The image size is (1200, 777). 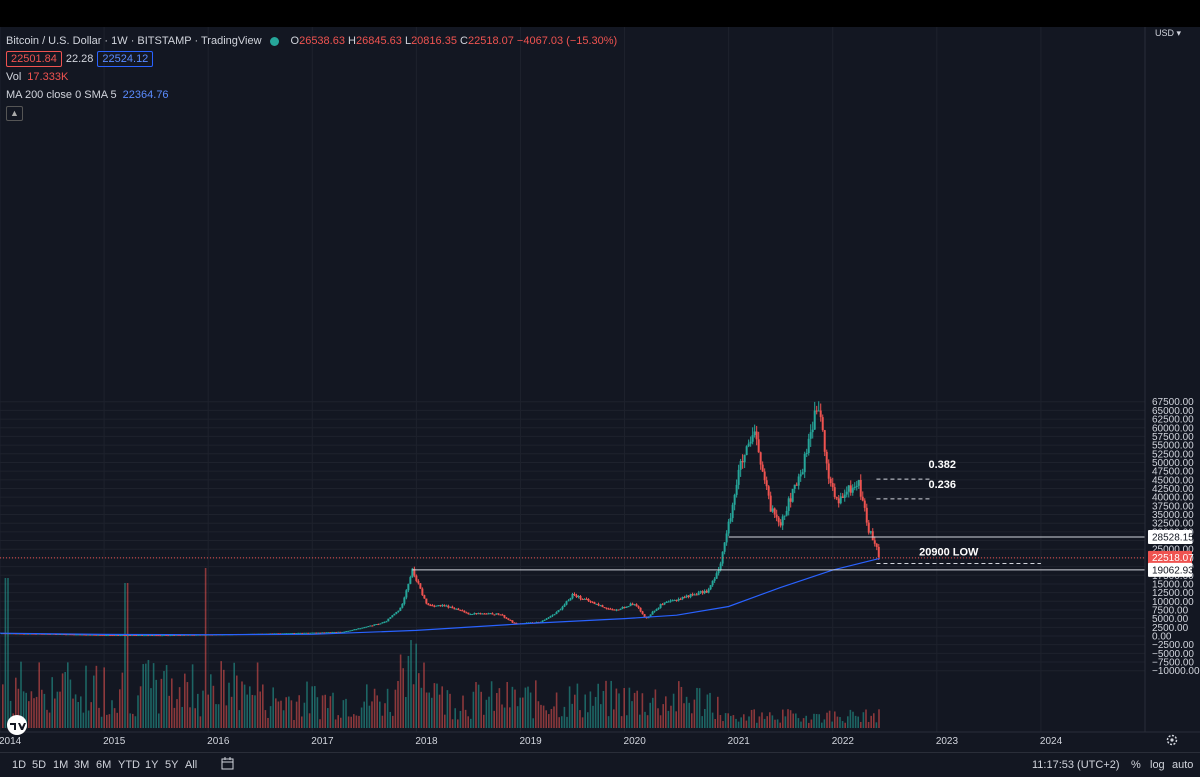 What do you see at coordinates (1157, 765) in the screenshot?
I see `log-toggle: log` at bounding box center [1157, 765].